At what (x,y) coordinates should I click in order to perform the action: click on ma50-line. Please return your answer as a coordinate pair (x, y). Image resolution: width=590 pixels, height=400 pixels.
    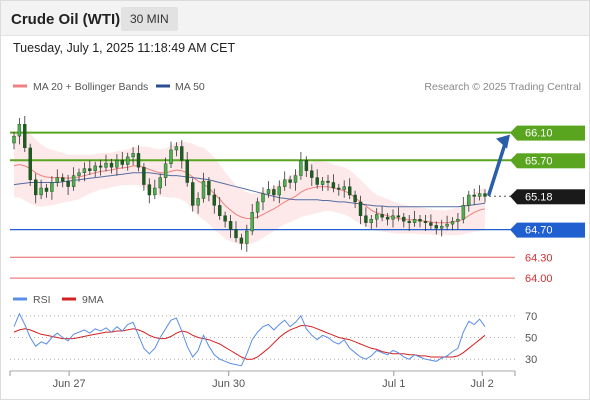
    Looking at the image, I should click on (249, 190).